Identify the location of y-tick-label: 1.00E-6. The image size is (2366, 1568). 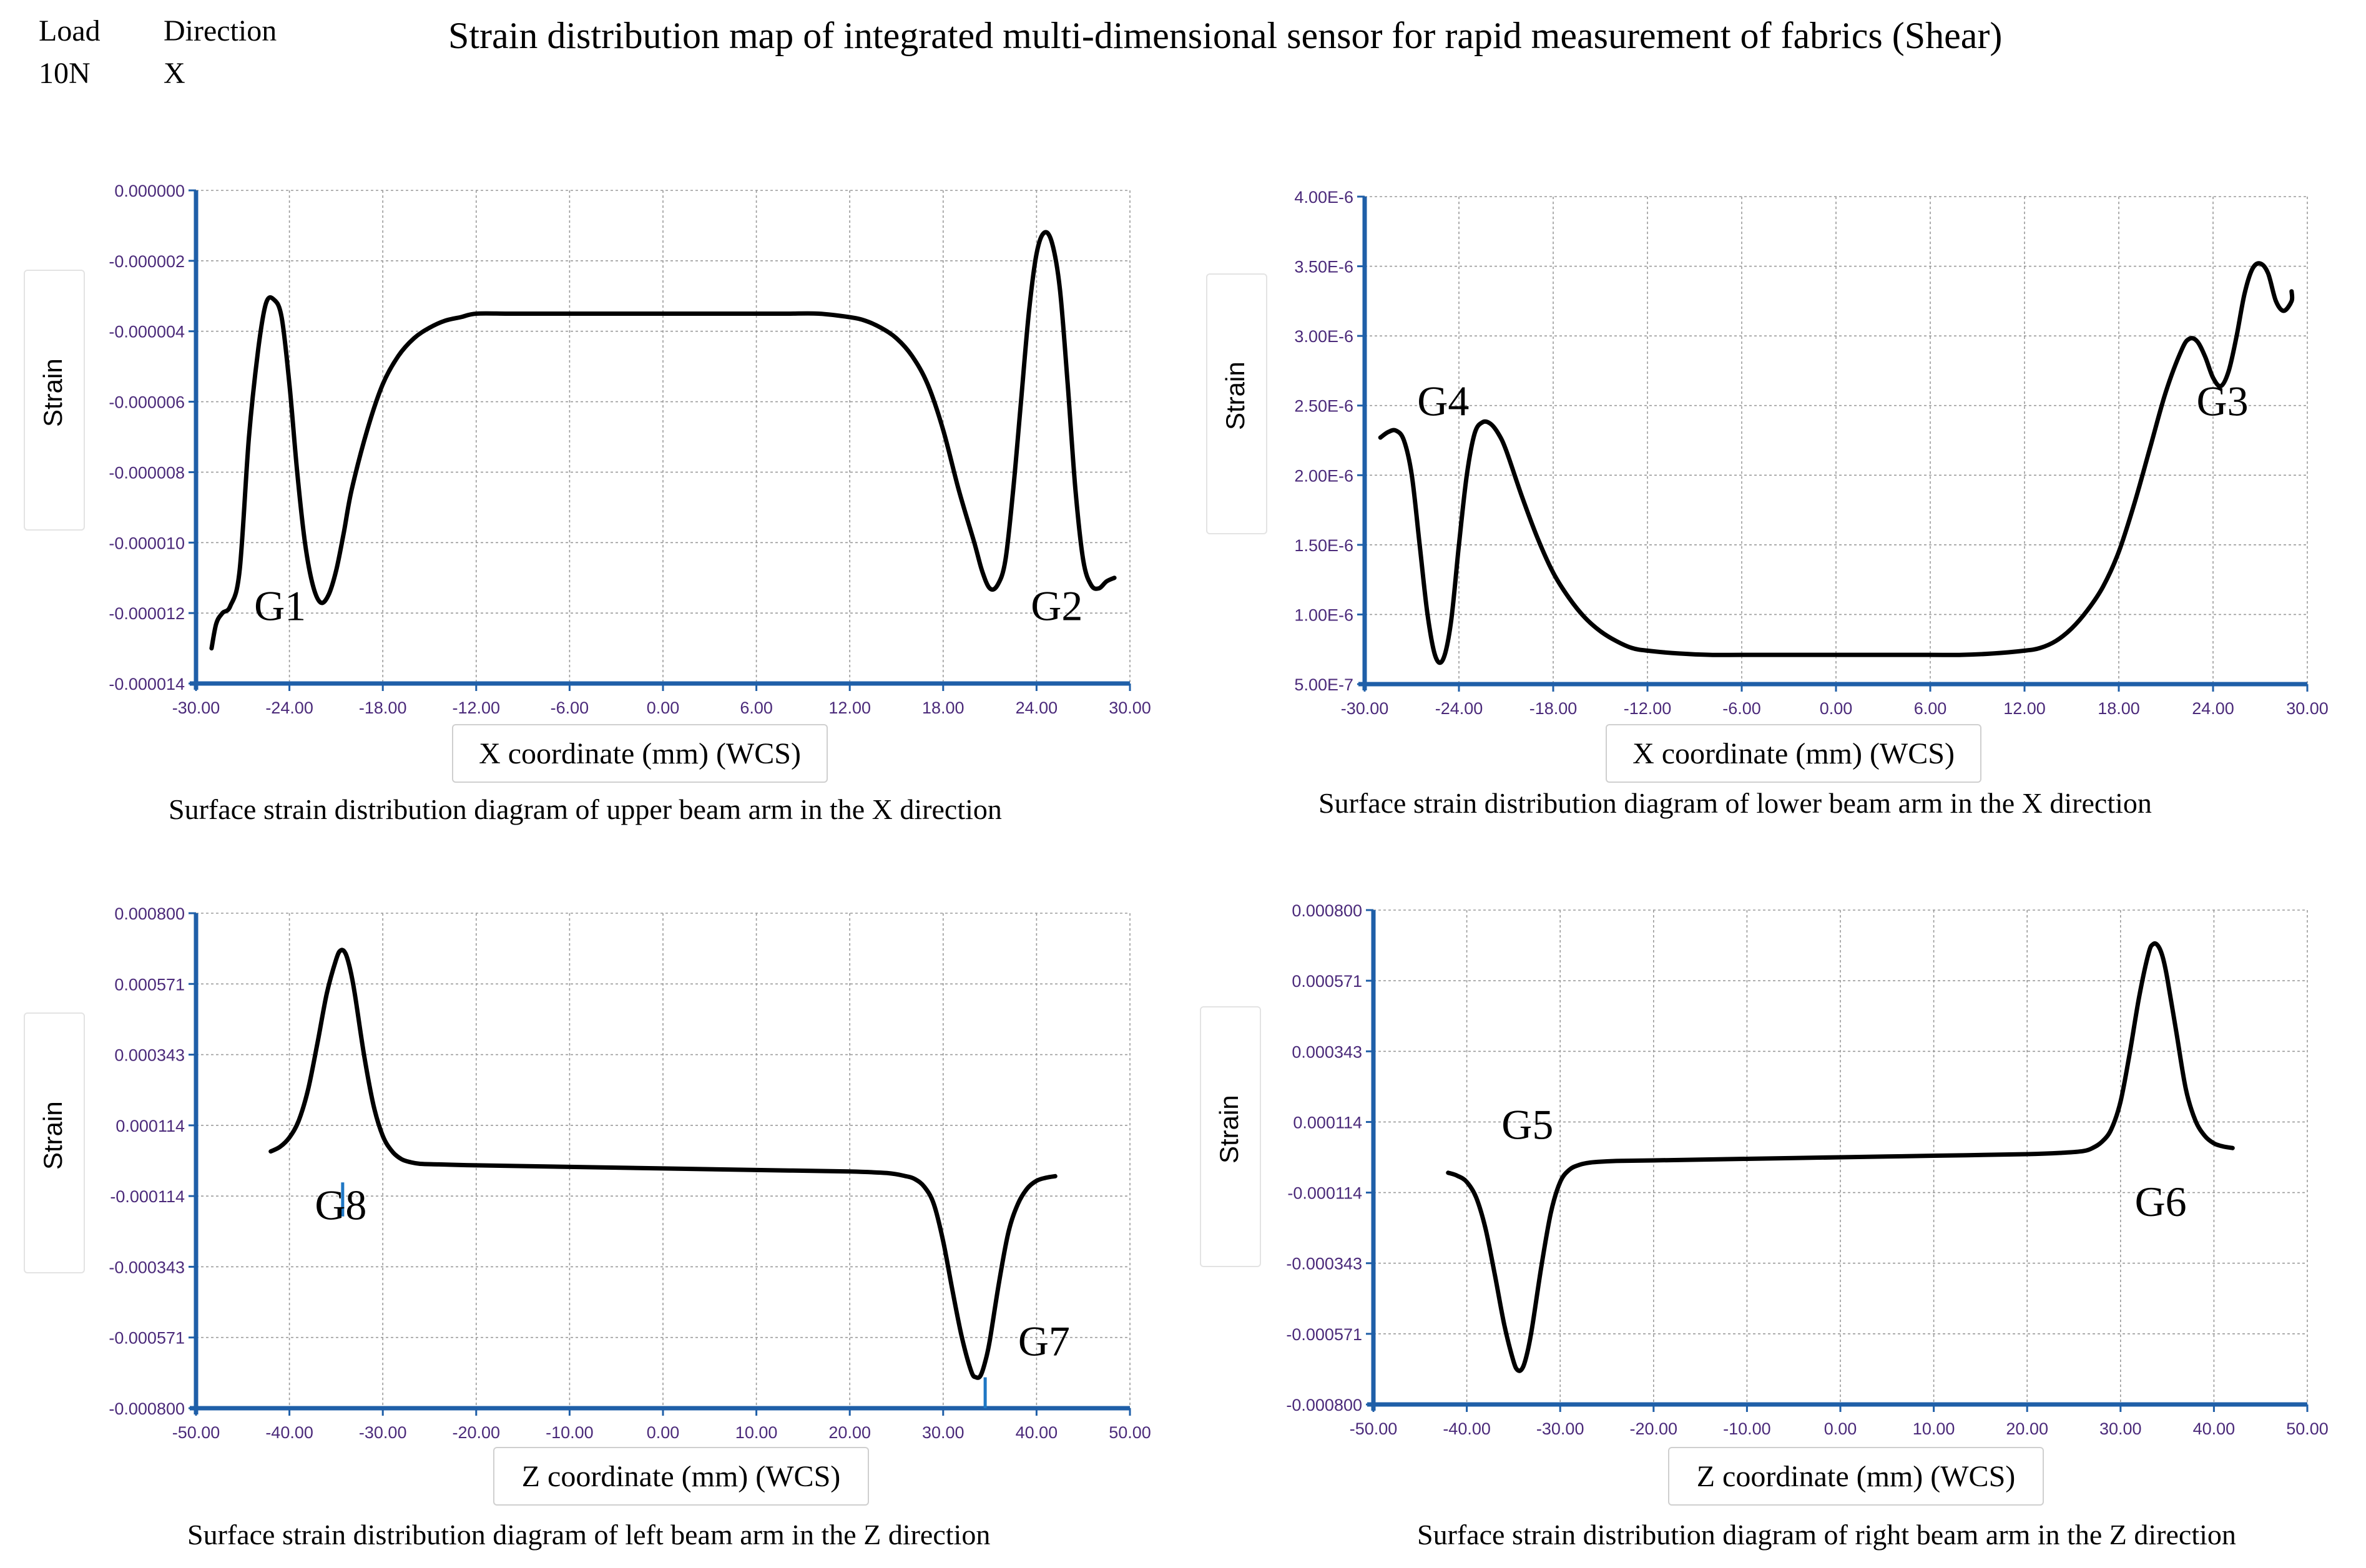
(1323, 614).